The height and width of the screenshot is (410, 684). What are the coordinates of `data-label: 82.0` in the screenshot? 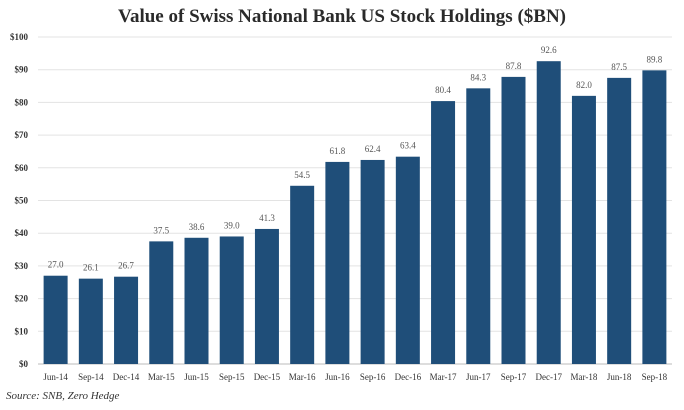 It's located at (584, 85).